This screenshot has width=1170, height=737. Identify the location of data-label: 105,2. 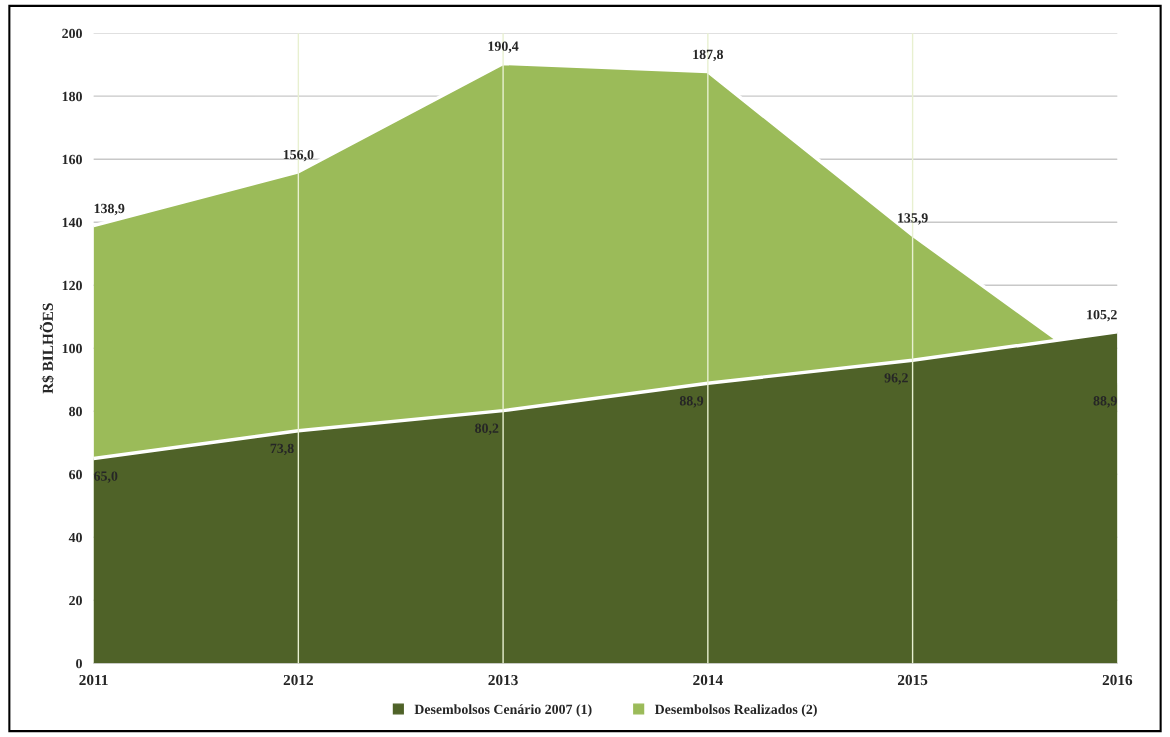
(1102, 315).